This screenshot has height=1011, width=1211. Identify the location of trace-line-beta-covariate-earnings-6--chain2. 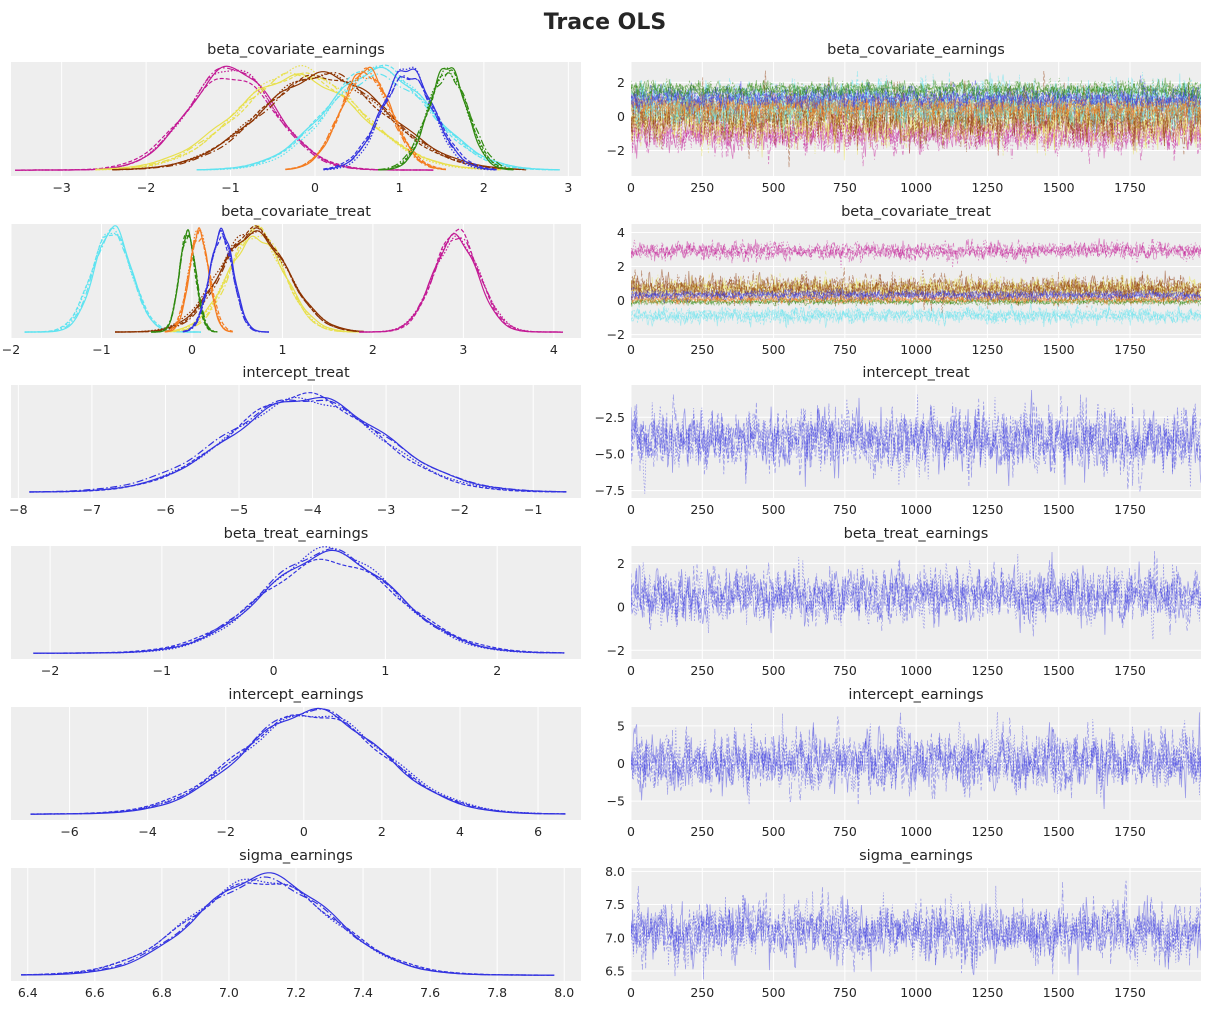
(916, 90).